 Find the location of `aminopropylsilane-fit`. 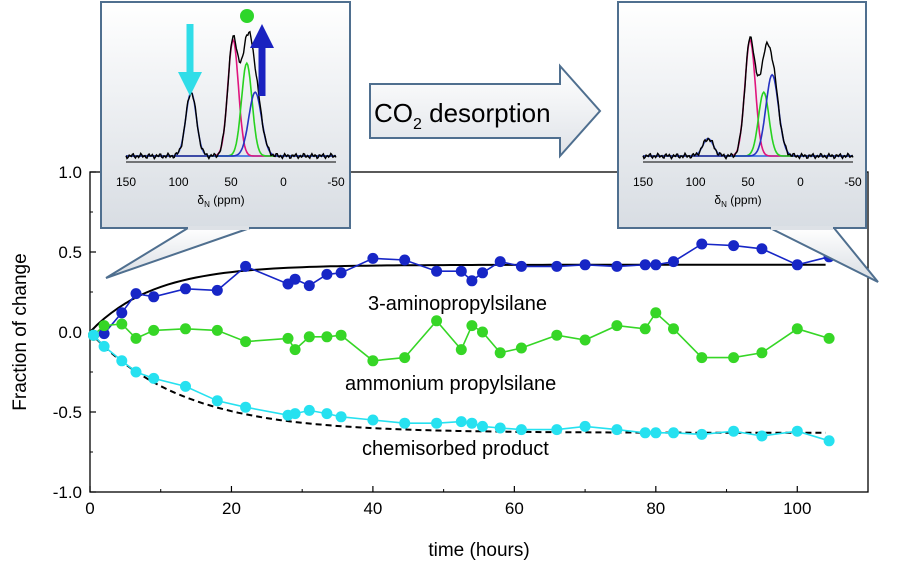

aminopropylsilane-fit is located at coordinates (457, 298).